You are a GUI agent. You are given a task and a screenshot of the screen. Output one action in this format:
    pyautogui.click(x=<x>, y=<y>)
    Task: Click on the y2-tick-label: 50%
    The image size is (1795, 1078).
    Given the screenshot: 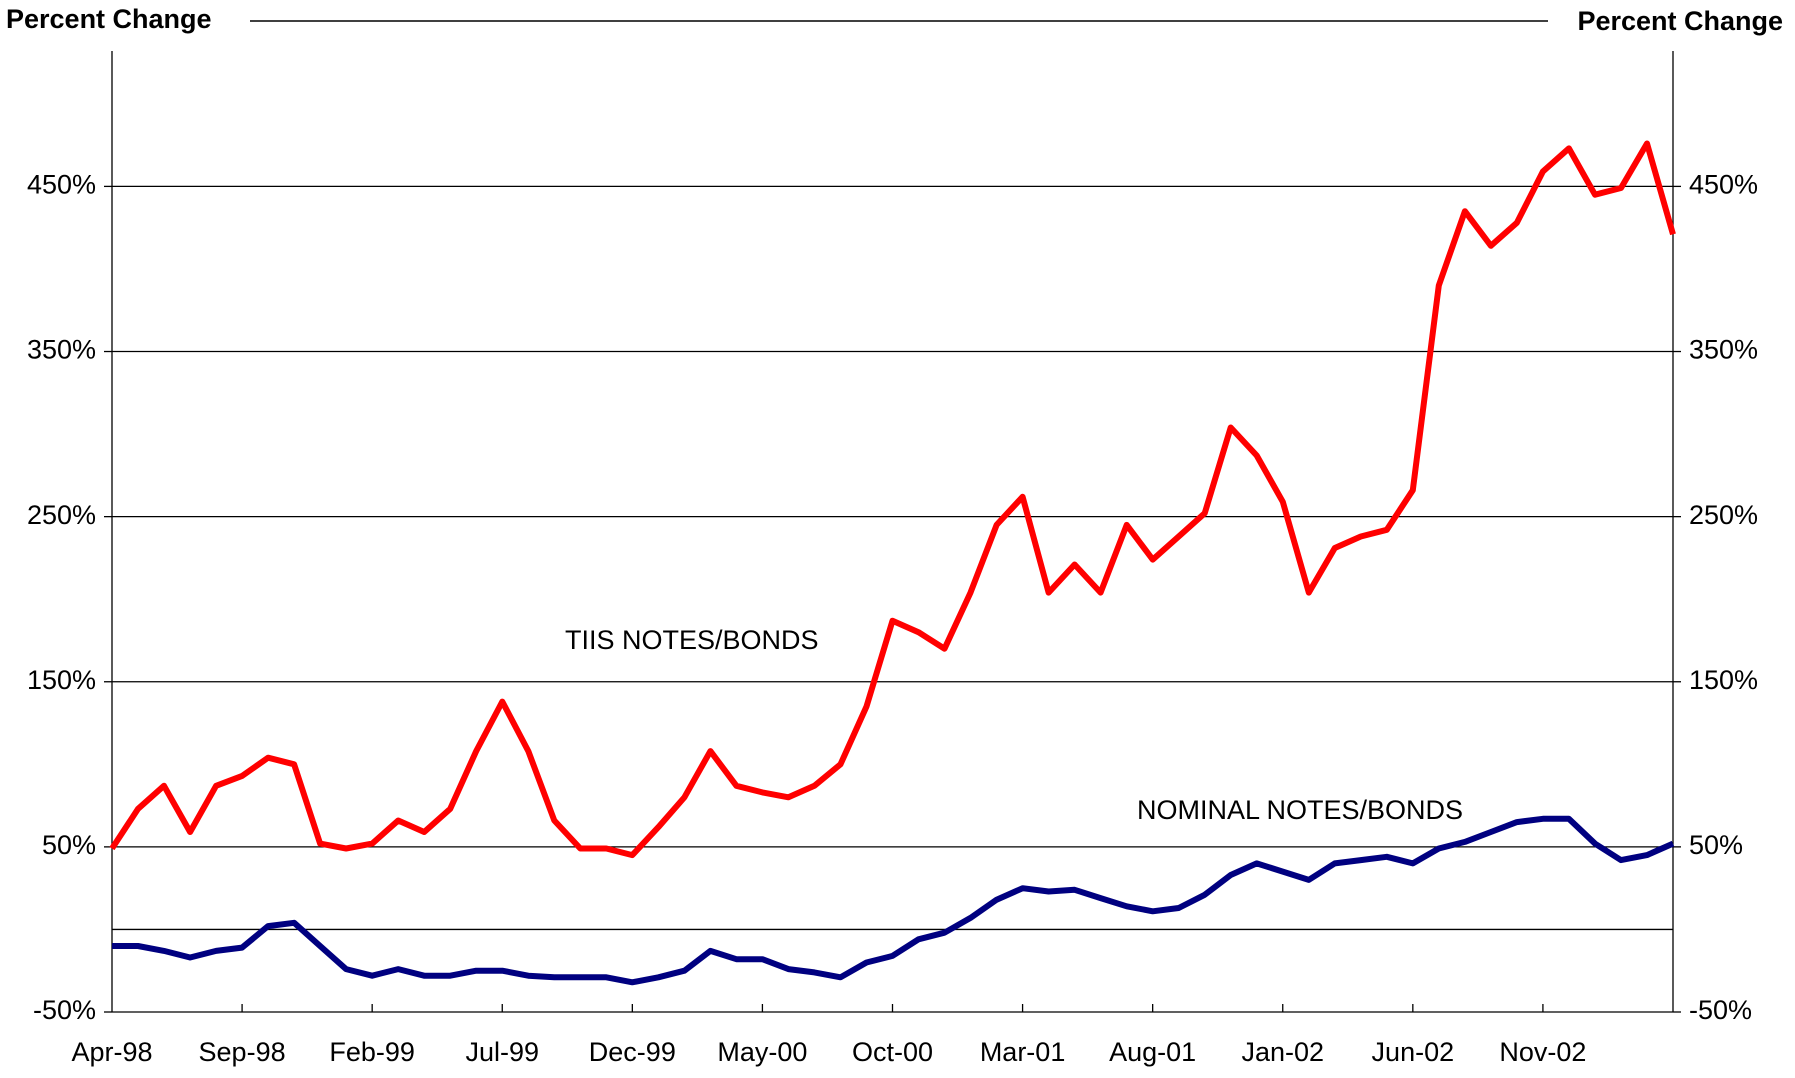 What is the action you would take?
    pyautogui.click(x=1716, y=845)
    